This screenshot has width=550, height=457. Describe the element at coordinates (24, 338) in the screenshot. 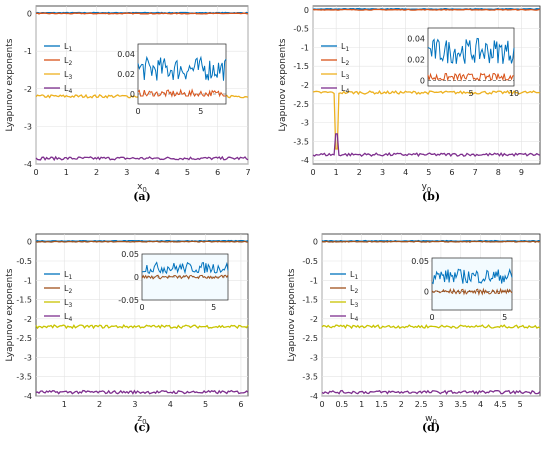

I see `y-tick-label: -2.5` at that location.